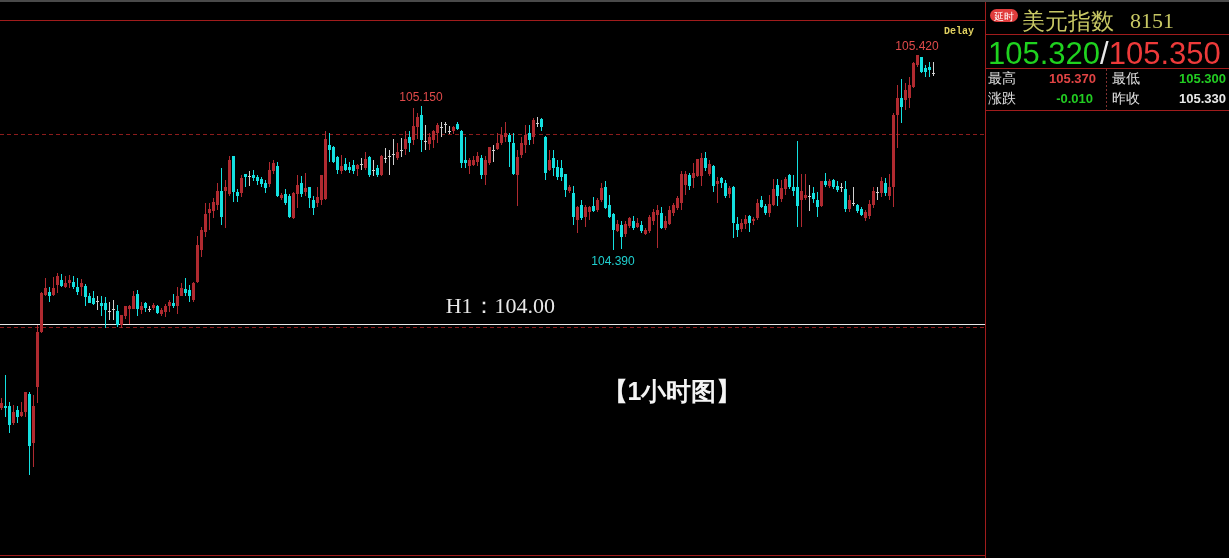  I want to click on text: 105.330, so click(1202, 98).